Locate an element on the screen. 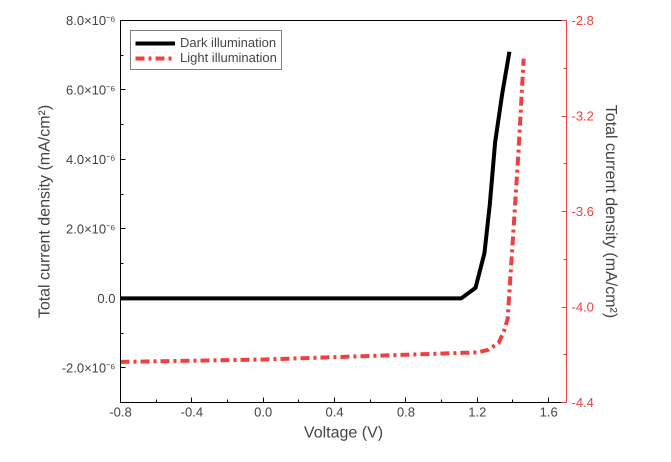 The width and height of the screenshot is (671, 462). legend-label: Dark illumination is located at coordinates (228, 42).